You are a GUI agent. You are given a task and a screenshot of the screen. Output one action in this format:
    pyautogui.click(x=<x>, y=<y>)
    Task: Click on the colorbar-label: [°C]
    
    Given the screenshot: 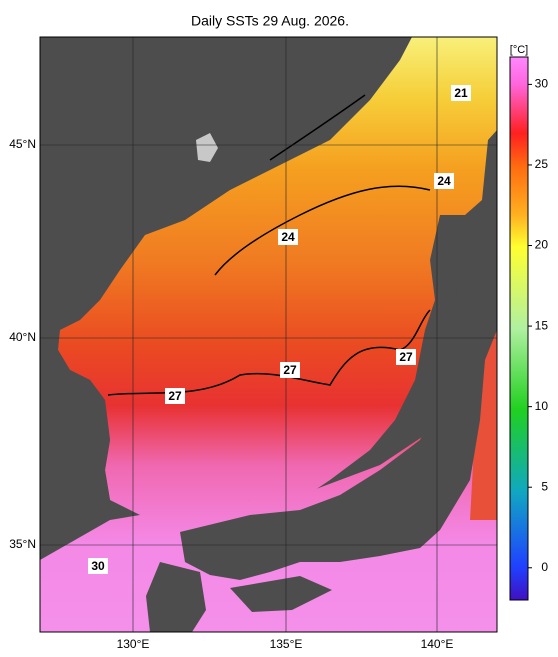 What is the action you would take?
    pyautogui.click(x=519, y=50)
    